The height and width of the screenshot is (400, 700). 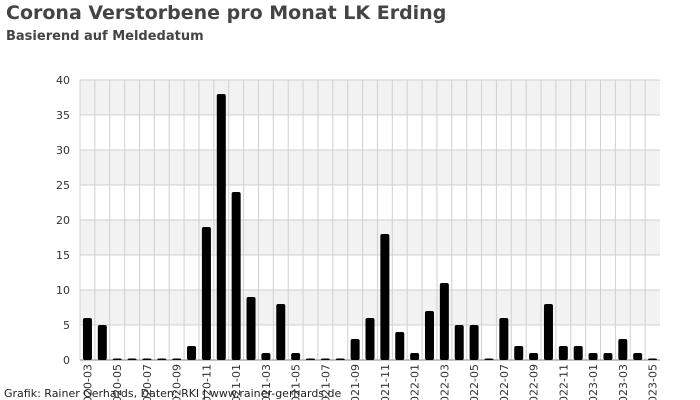 I want to click on x-tick-label: 2022-05, so click(x=474, y=382).